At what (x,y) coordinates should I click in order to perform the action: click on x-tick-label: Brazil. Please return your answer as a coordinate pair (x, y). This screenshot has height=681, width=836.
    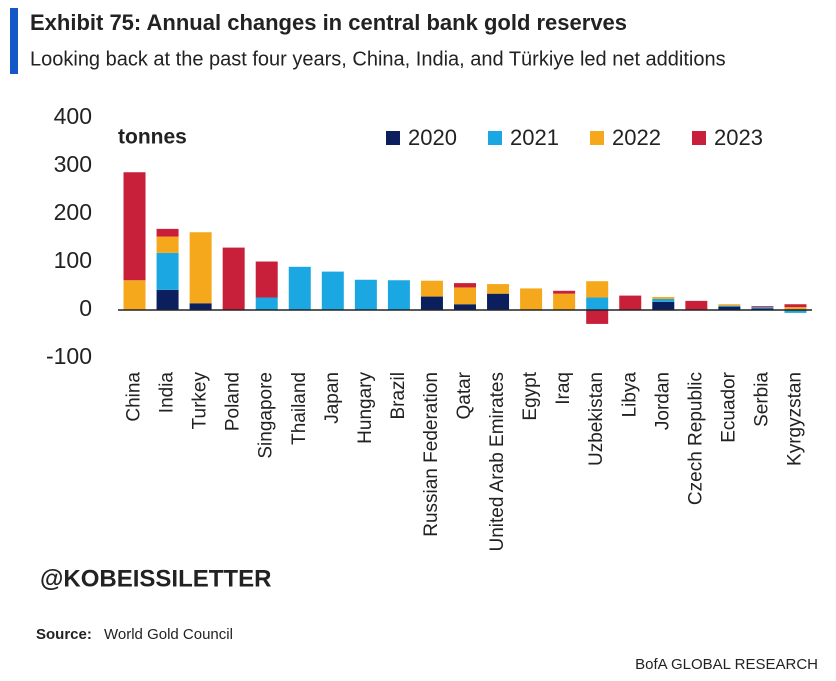
    Looking at the image, I should click on (398, 396).